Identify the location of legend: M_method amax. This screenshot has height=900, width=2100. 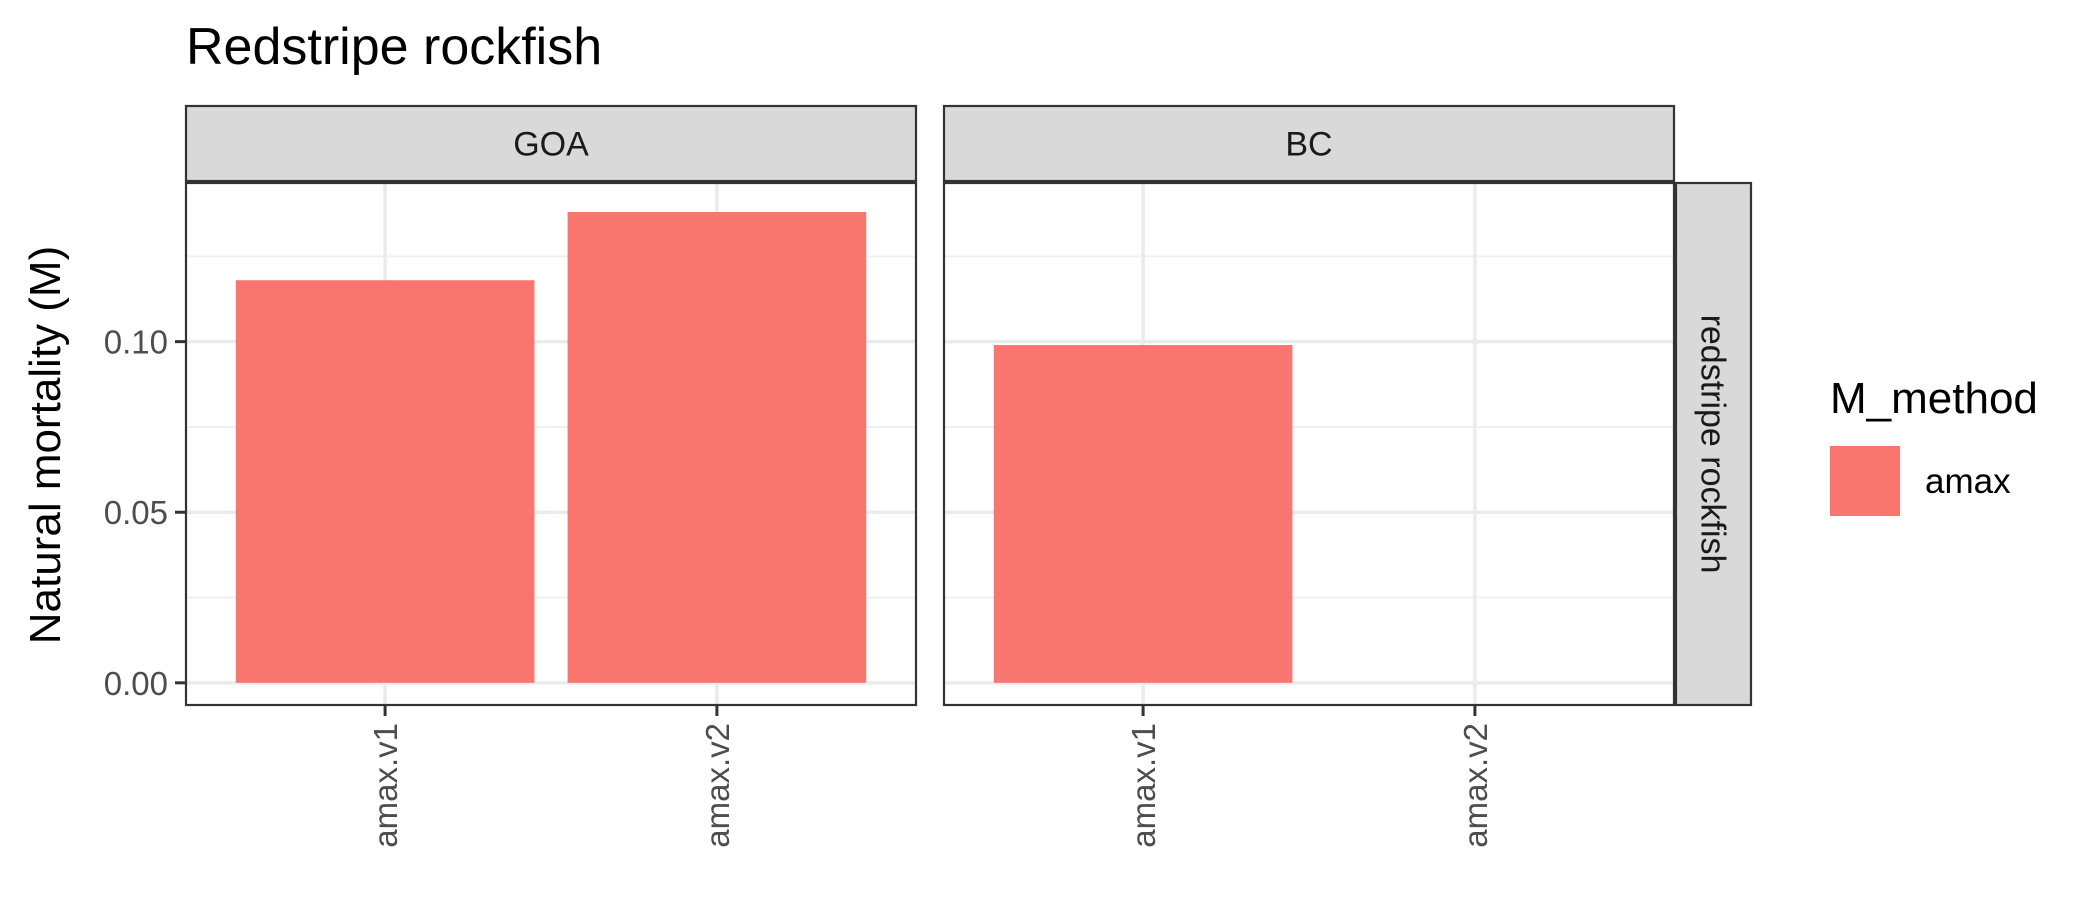
(1934, 445).